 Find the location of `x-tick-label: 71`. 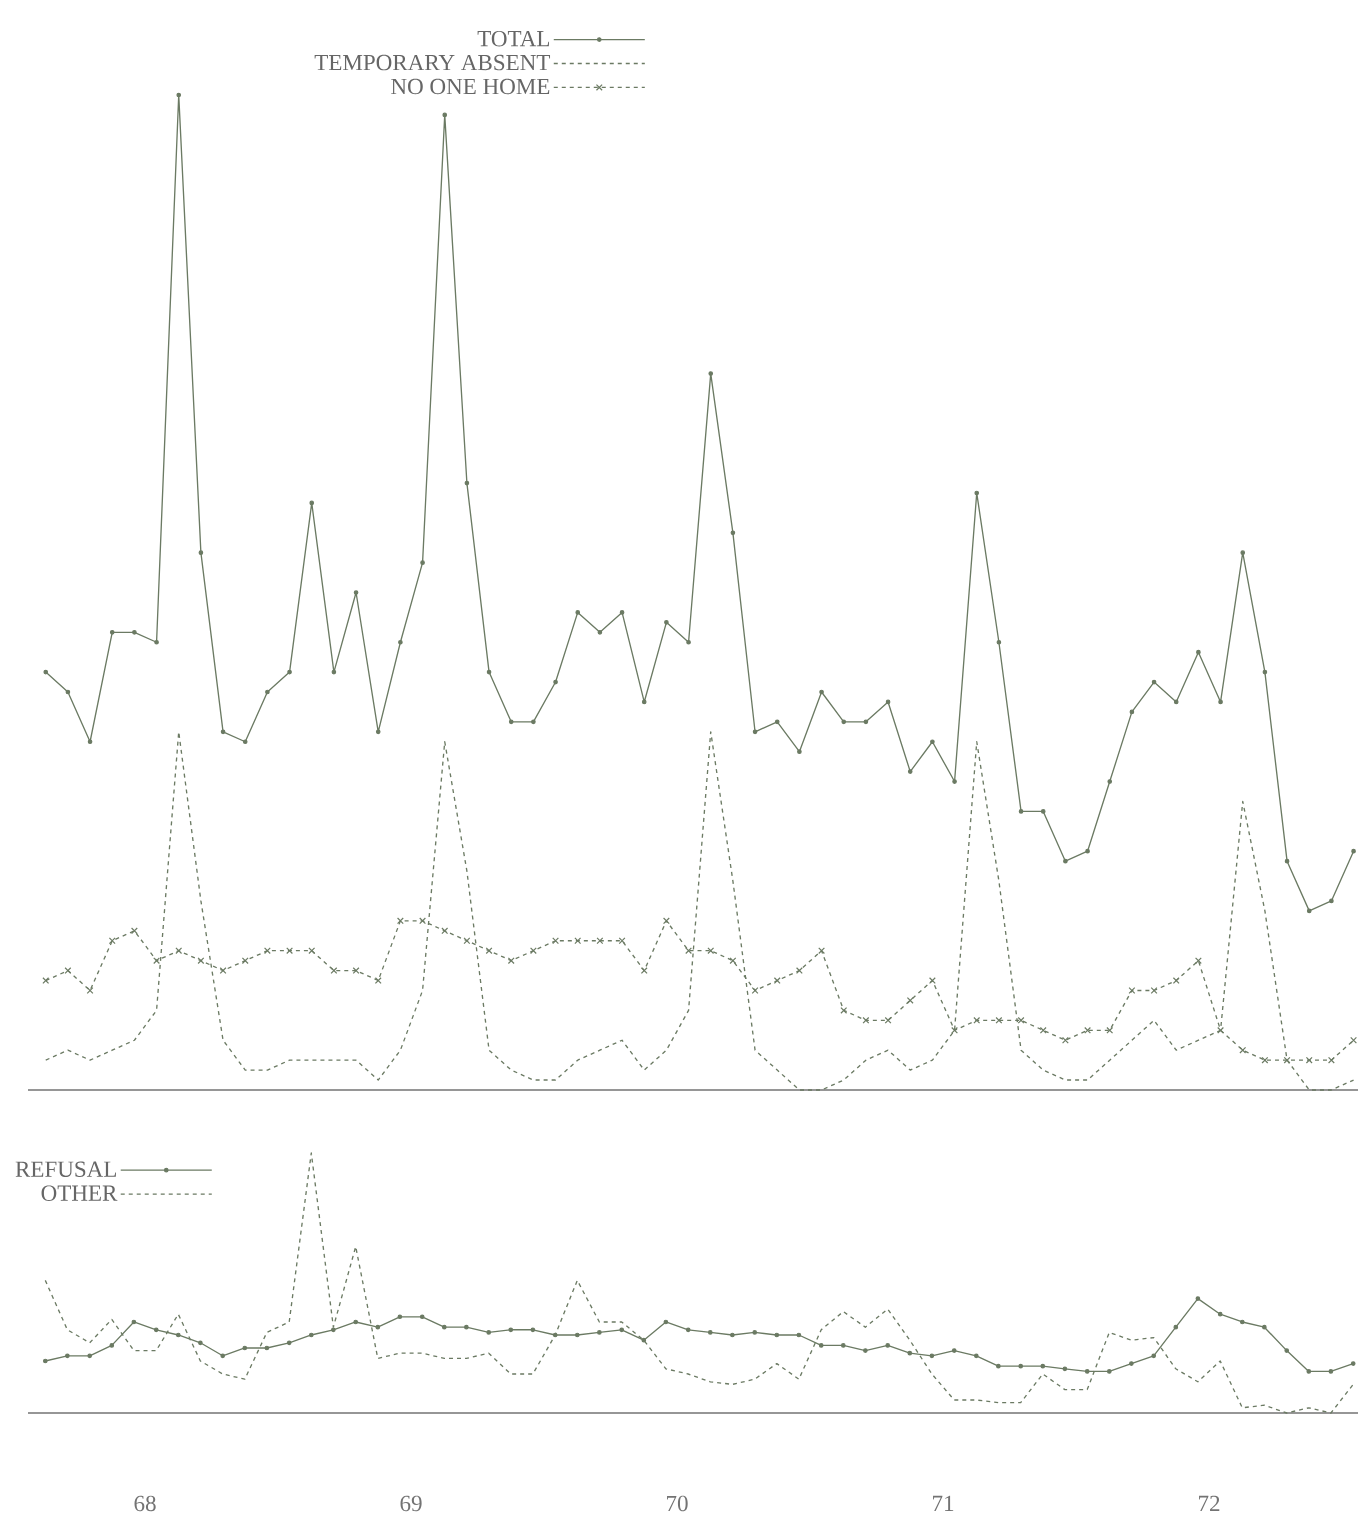

x-tick-label: 71 is located at coordinates (943, 1503).